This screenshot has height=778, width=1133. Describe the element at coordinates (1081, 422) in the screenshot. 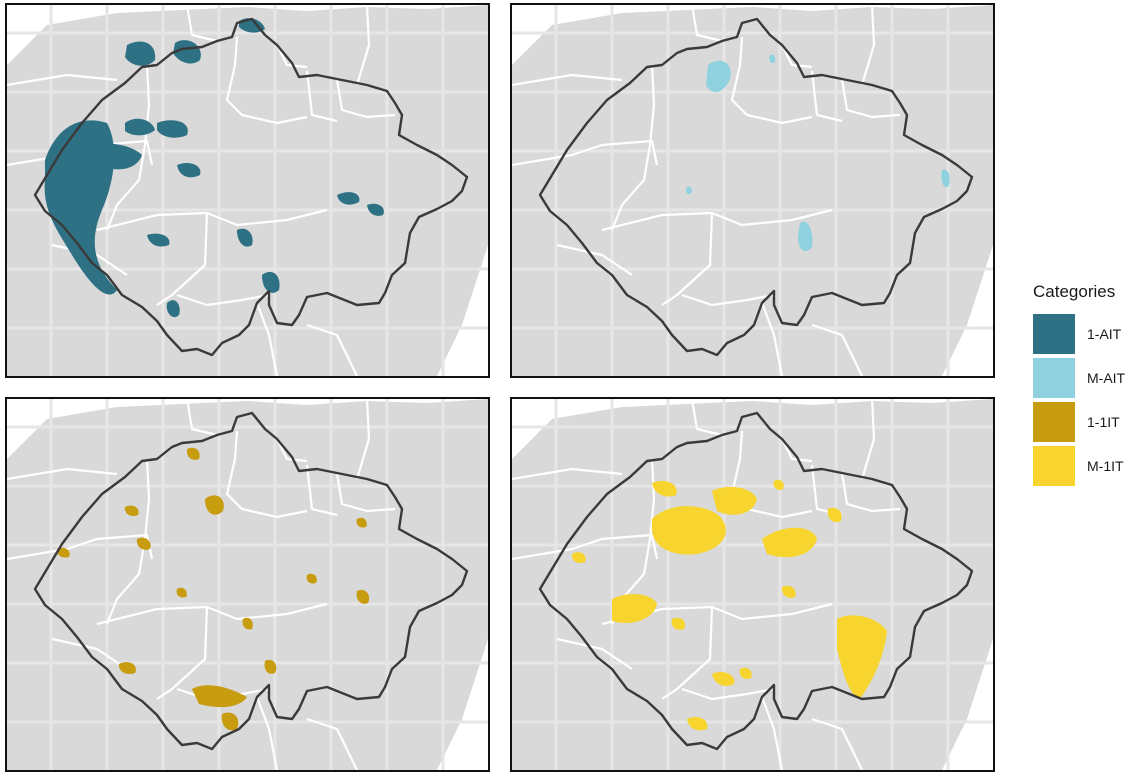

I see `legend-item-1-1it: 1-1IT` at that location.